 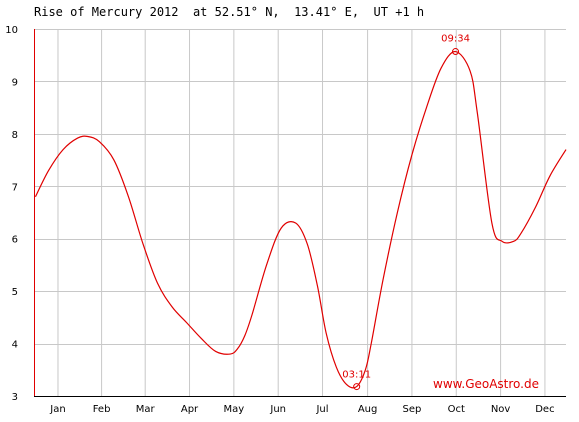 What do you see at coordinates (15, 135) in the screenshot?
I see `y-tick-label: 8` at bounding box center [15, 135].